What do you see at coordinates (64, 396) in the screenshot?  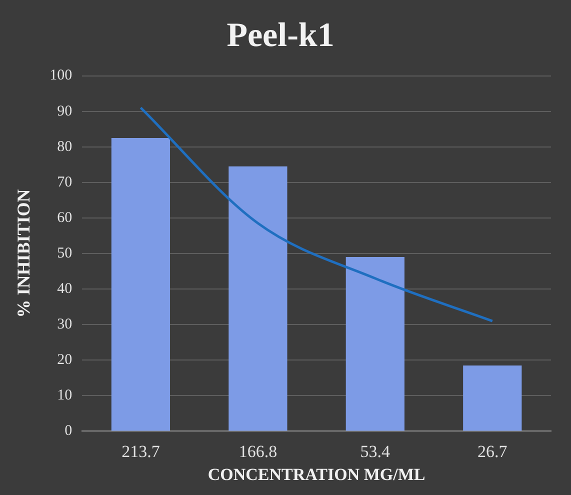 I see `y-tick-label: 10` at bounding box center [64, 396].